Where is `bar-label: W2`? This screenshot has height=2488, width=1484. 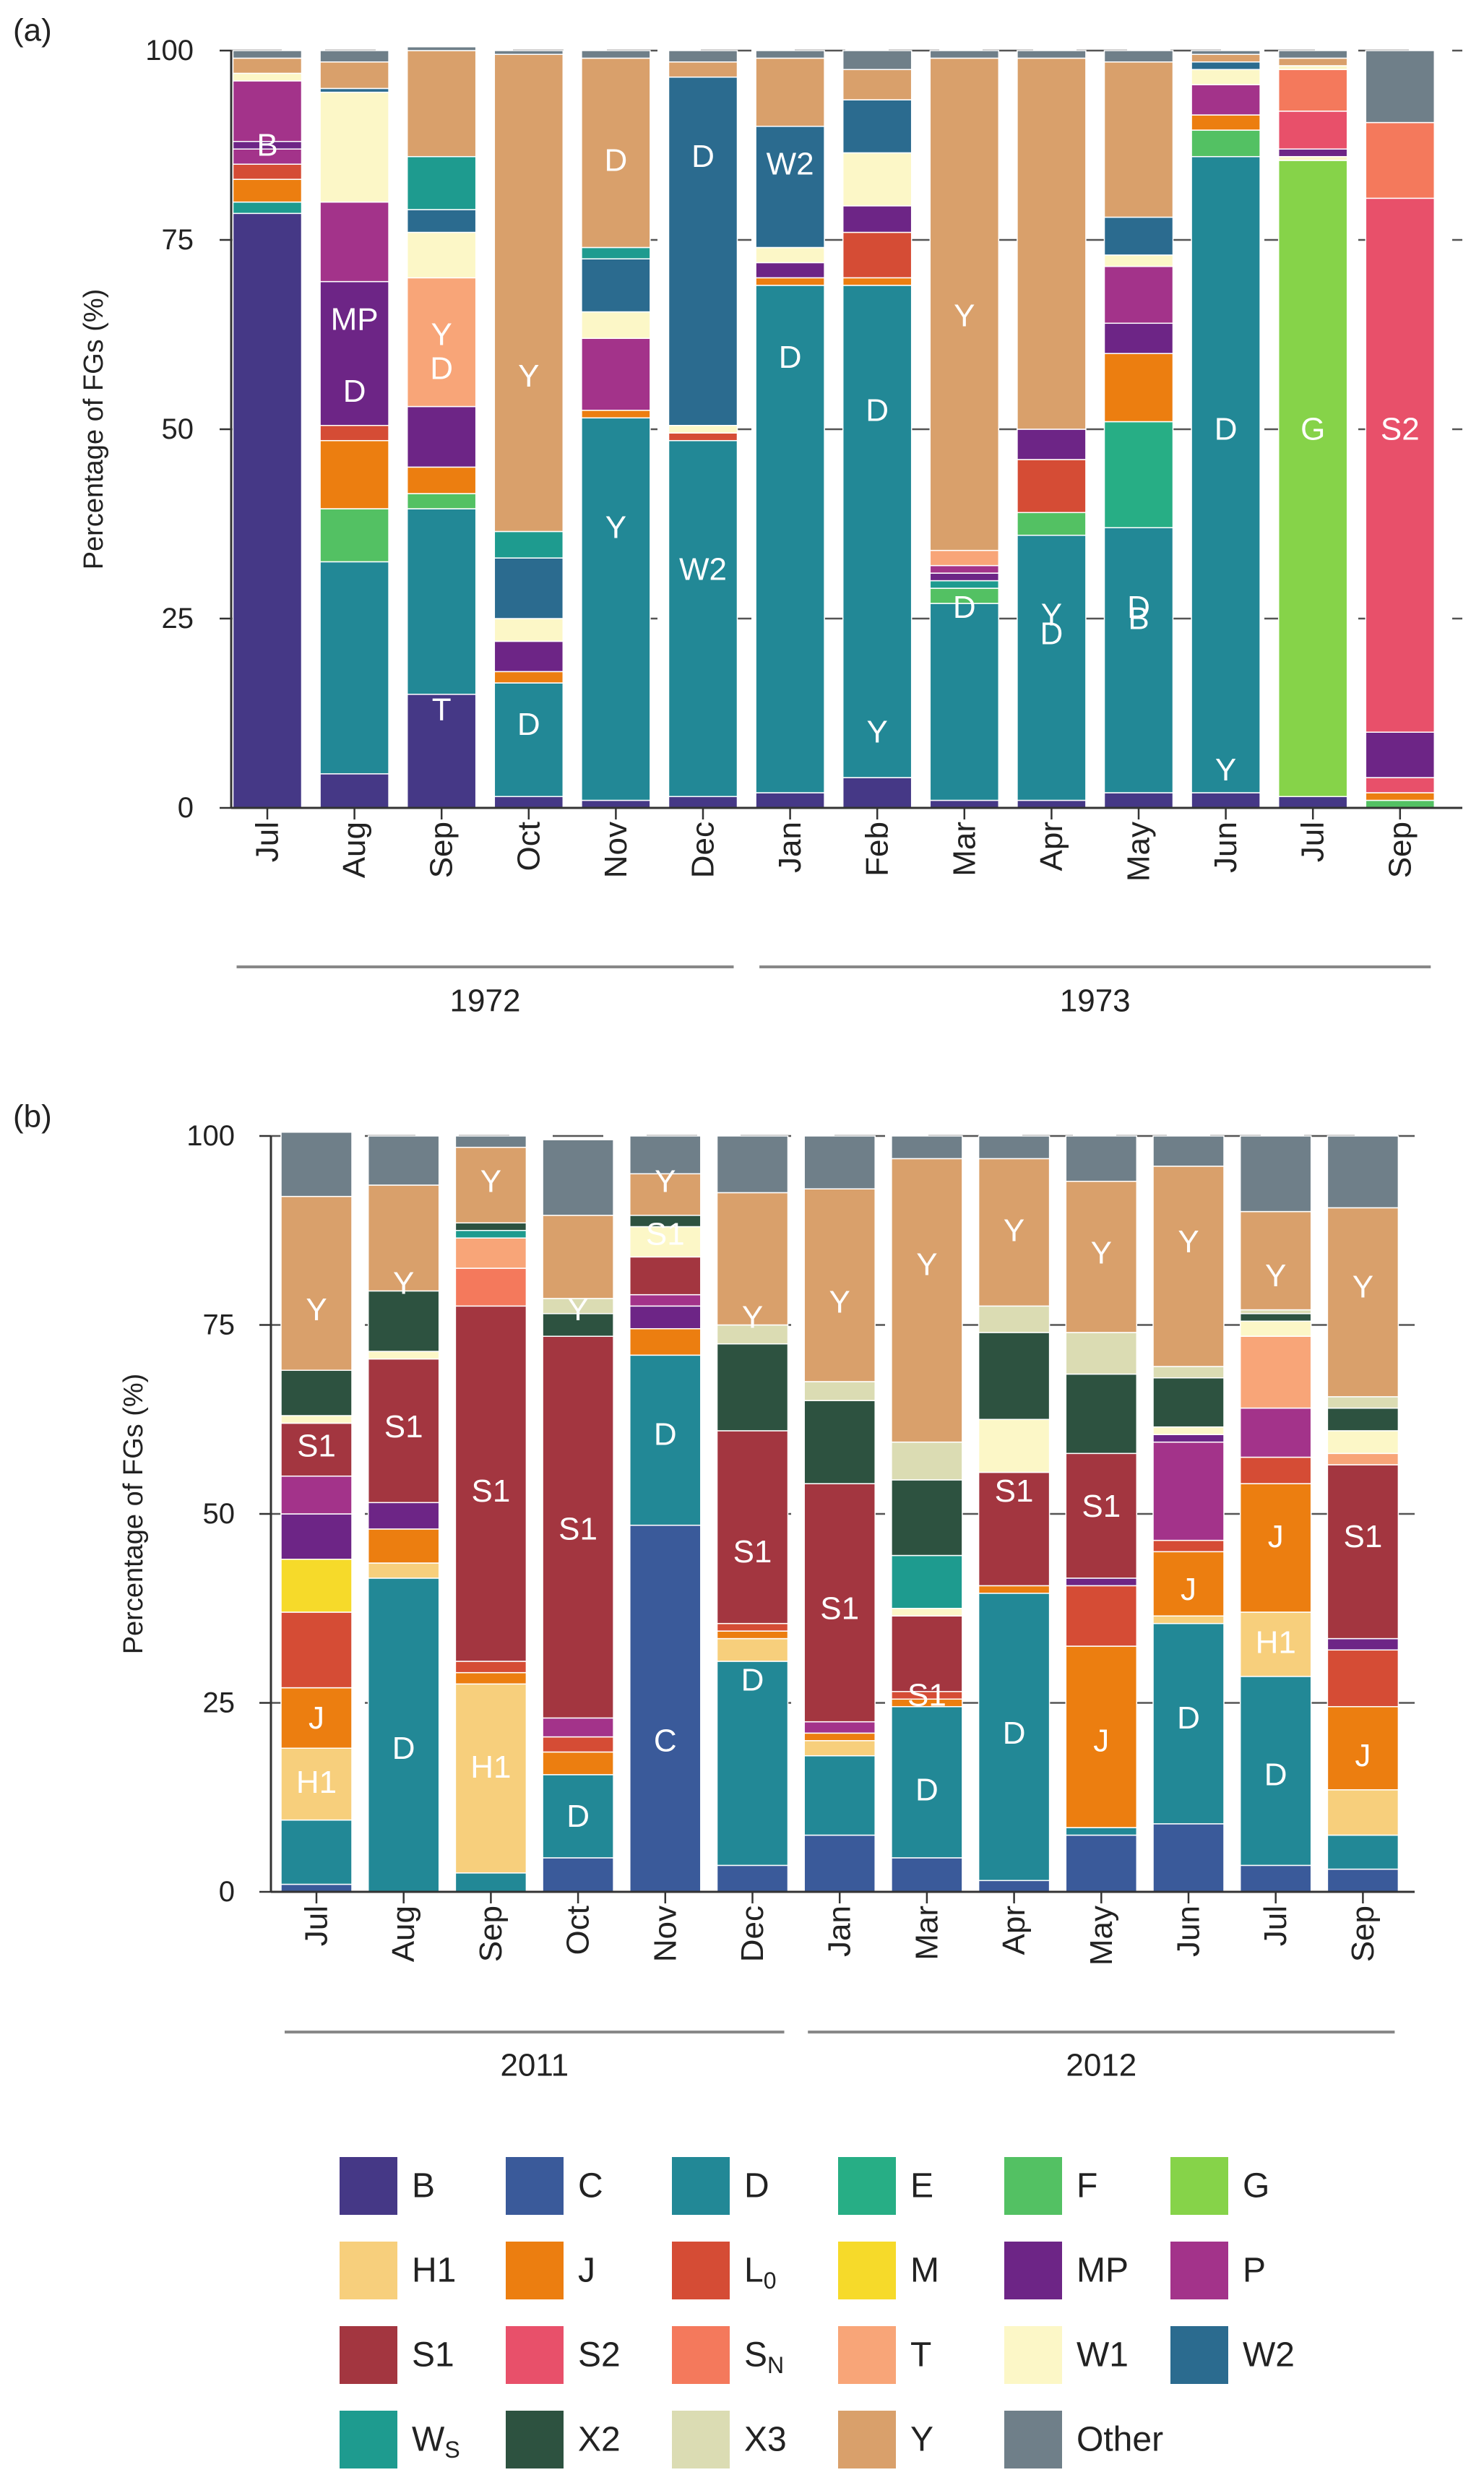
bar-label: W2 is located at coordinates (703, 569).